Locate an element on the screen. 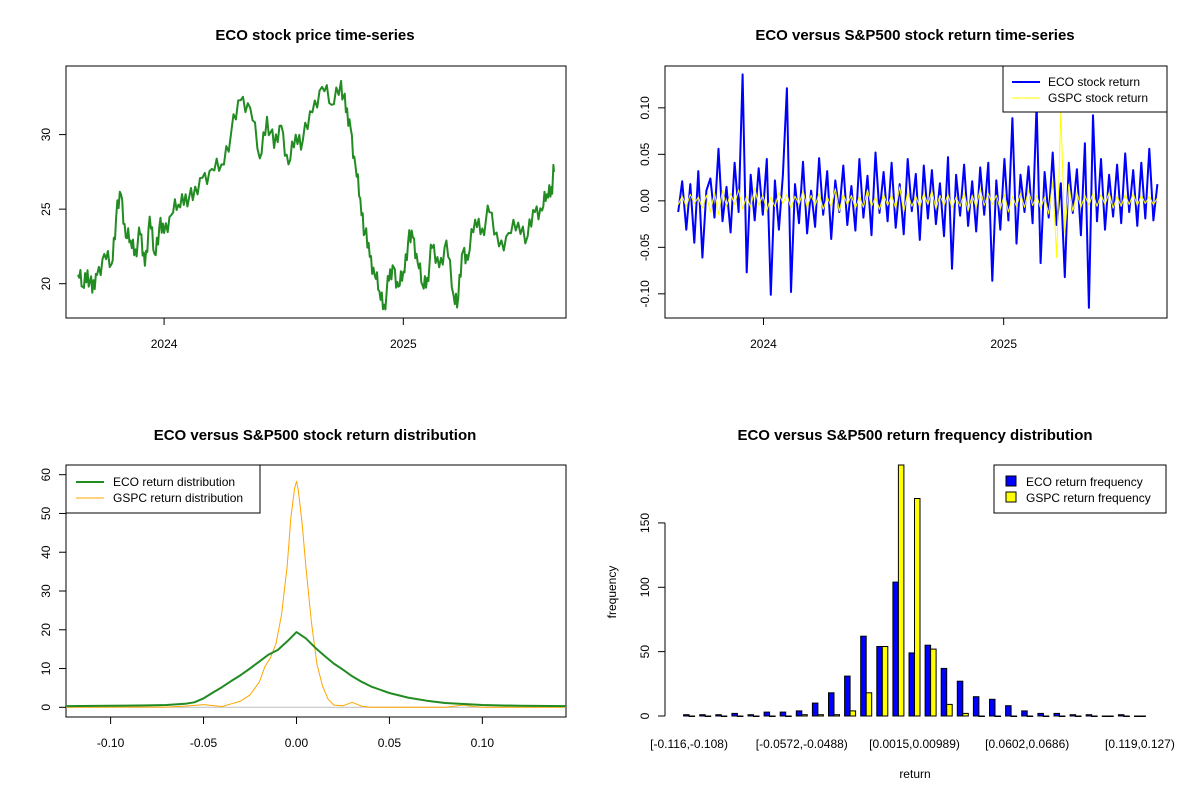 Image resolution: width=1200 pixels, height=800 pixels. histogram-x-tick-label-3: [0.0602,0.0686) is located at coordinates (1027, 744).